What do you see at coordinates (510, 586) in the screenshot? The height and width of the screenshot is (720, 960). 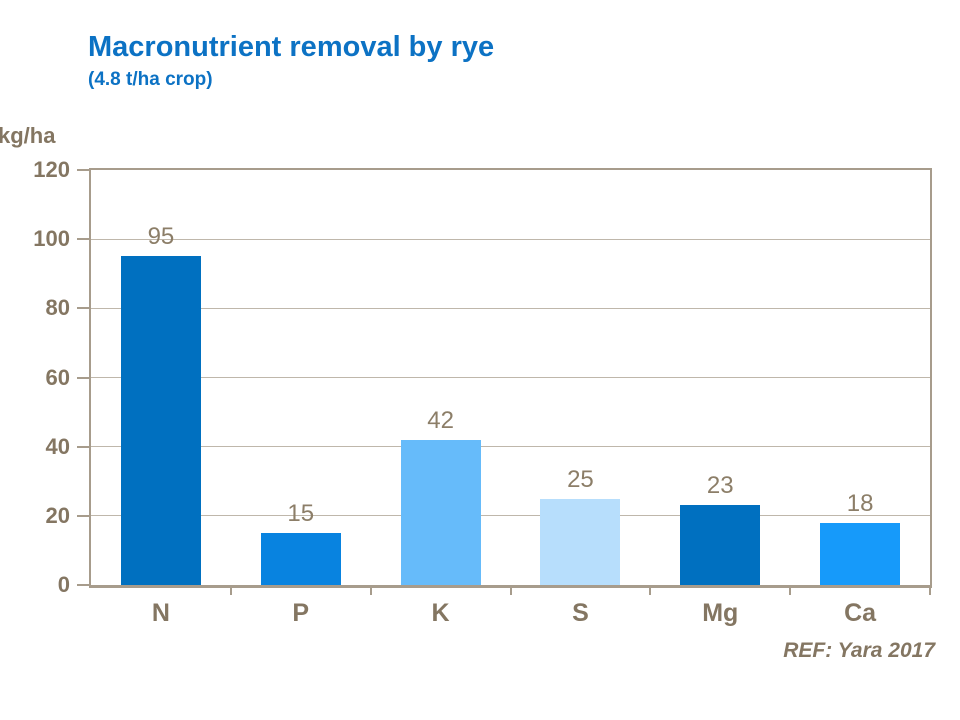 I see `x-axis-line` at bounding box center [510, 586].